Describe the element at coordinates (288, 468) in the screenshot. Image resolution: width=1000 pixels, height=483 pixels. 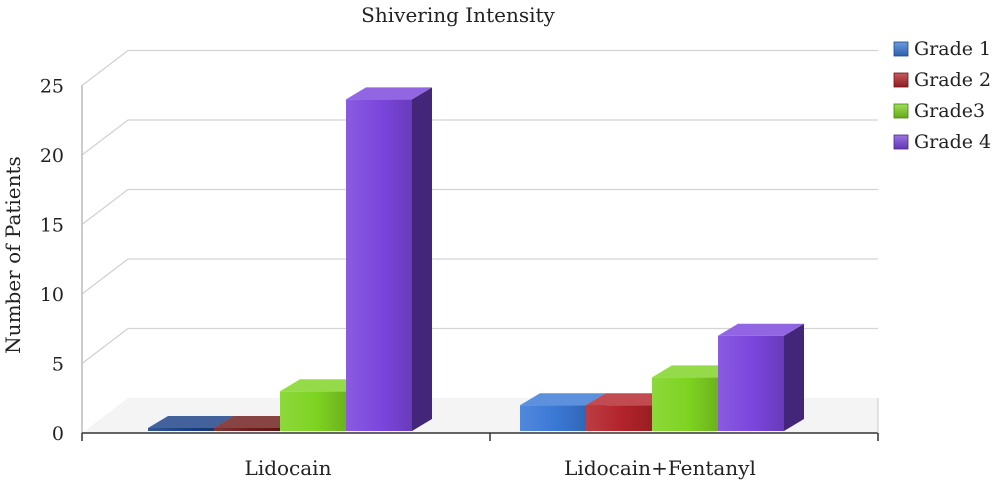
I see `x-category-label: Lidocain` at that location.